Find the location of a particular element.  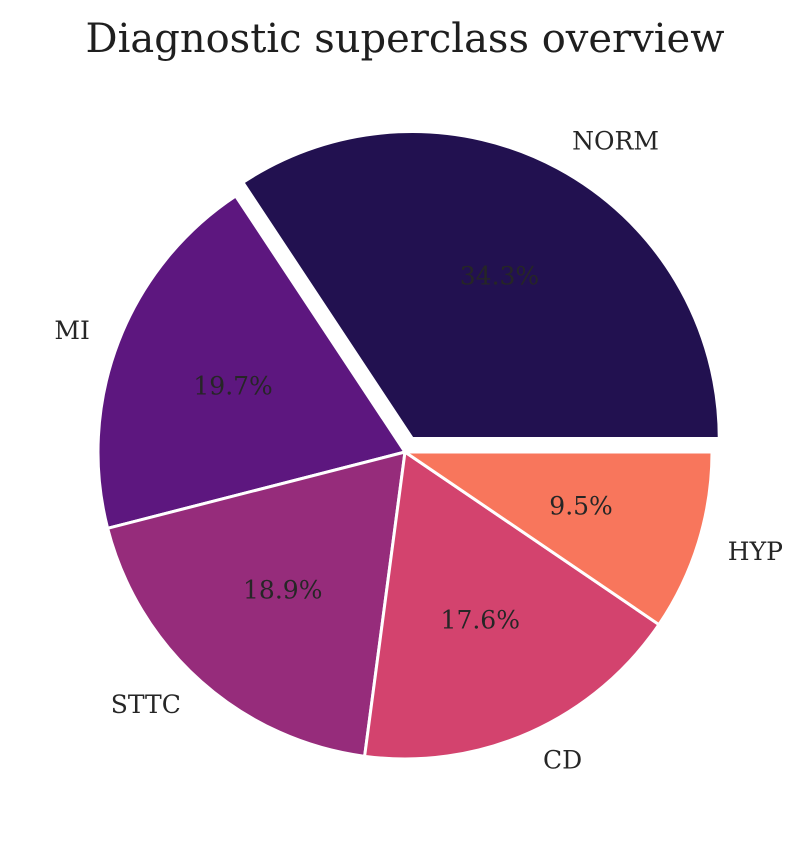

category-label-mi: MI is located at coordinates (71, 330).